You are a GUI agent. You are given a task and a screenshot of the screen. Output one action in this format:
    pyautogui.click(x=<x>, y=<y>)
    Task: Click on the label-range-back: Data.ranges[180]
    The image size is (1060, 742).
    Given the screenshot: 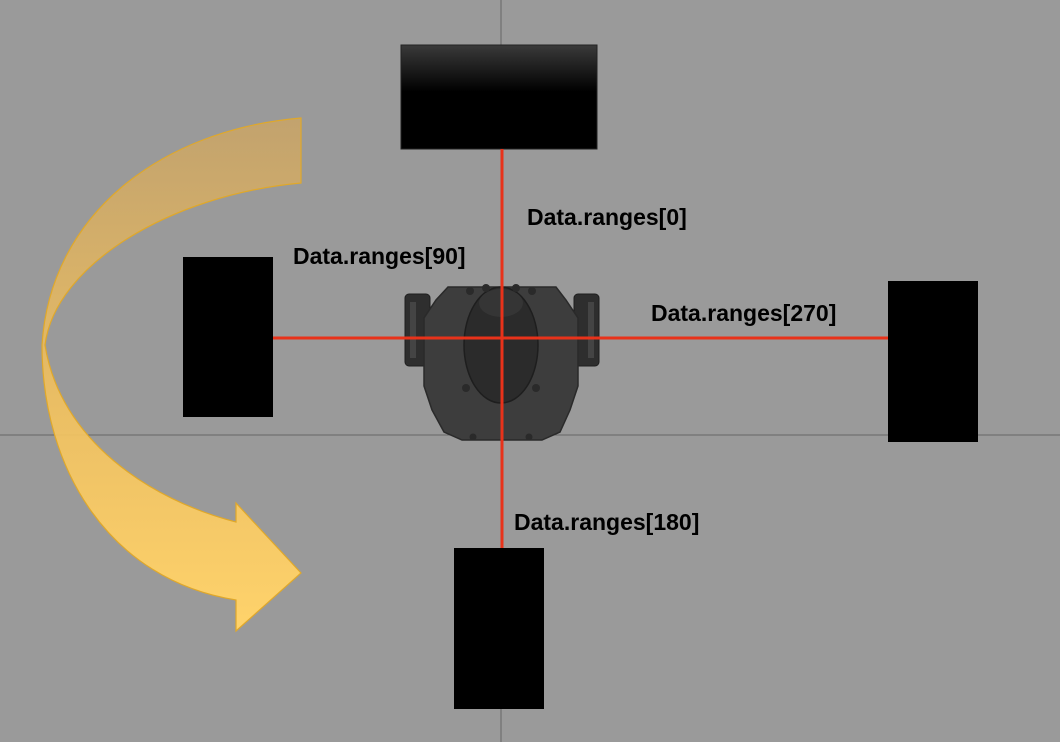 What is the action you would take?
    pyautogui.click(x=607, y=522)
    